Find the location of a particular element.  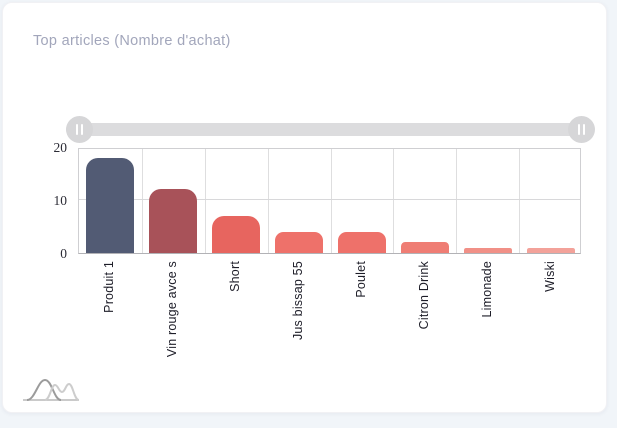

x-axis-label-produit-1: Produit 1 is located at coordinates (109, 287).